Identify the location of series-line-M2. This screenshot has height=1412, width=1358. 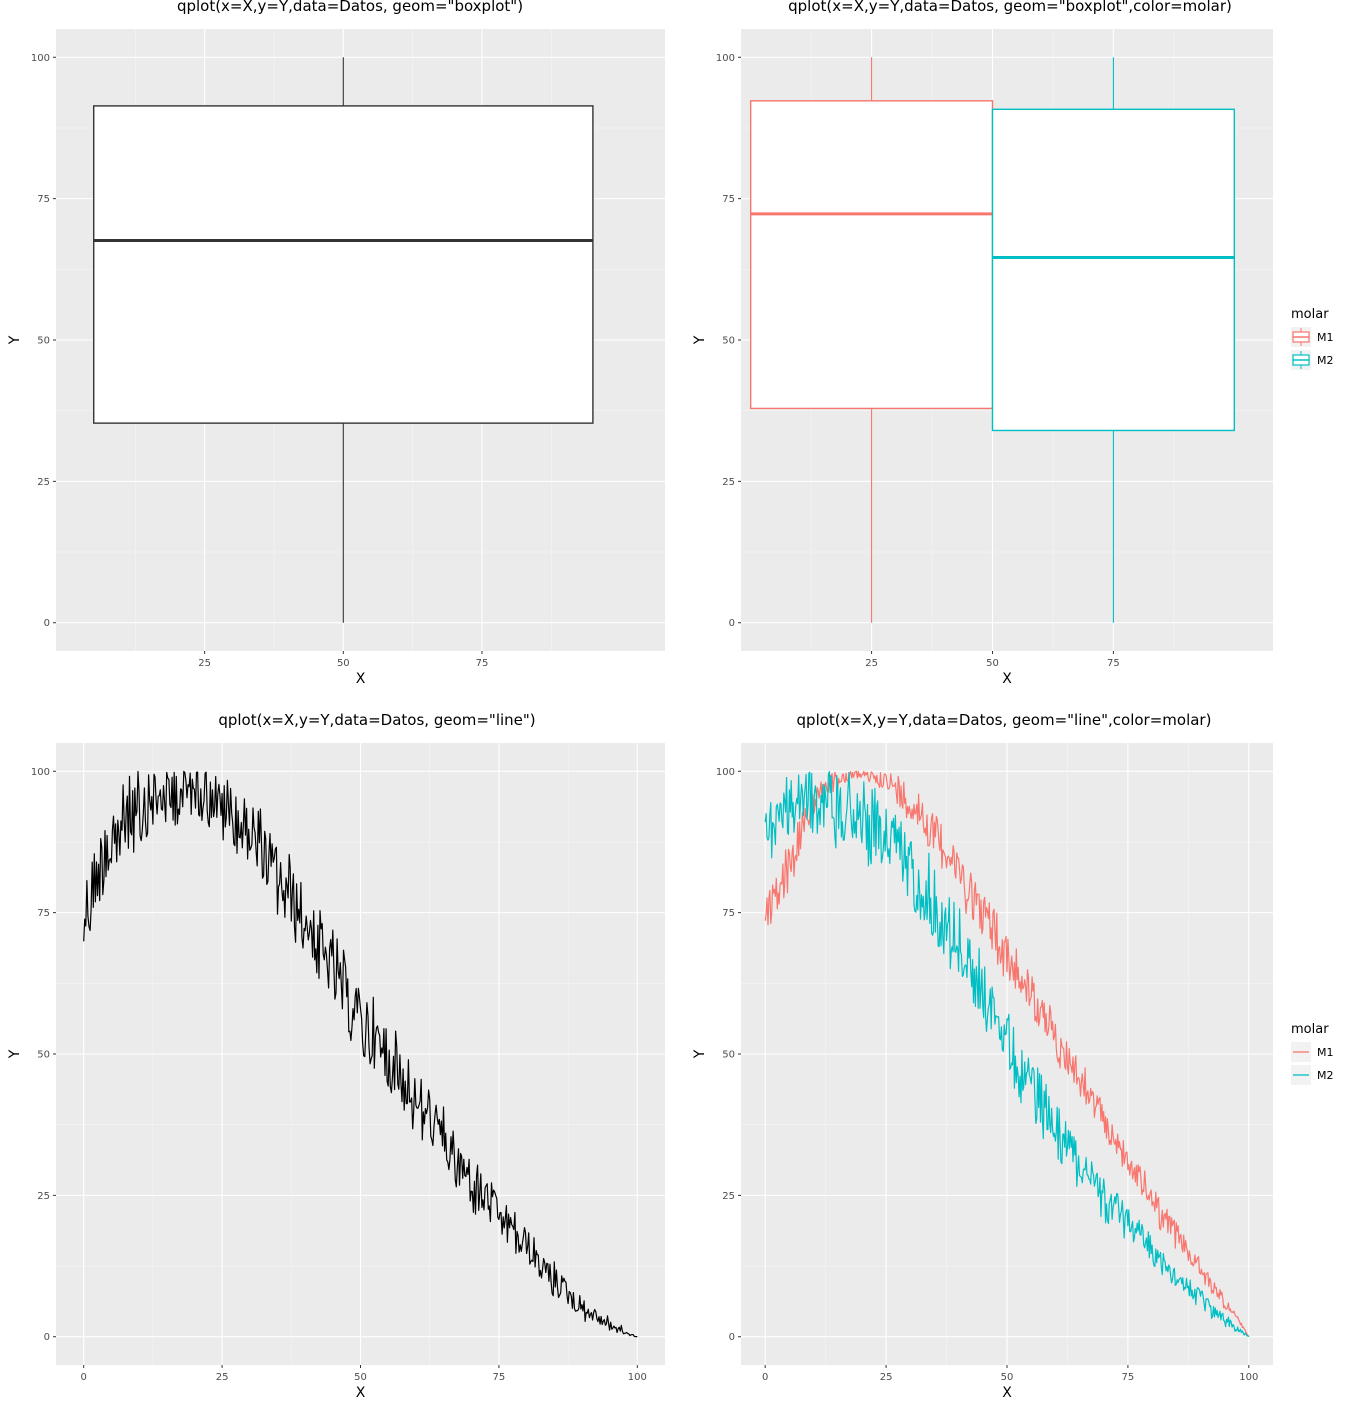
(1007, 1054).